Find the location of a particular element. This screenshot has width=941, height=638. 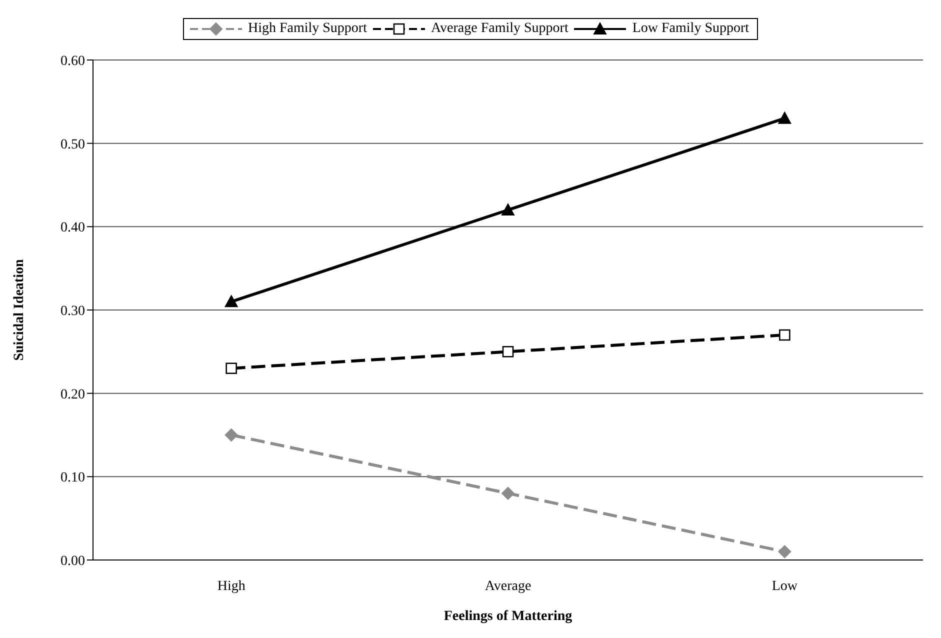

y-tick-label: 0.40 is located at coordinates (72, 228).